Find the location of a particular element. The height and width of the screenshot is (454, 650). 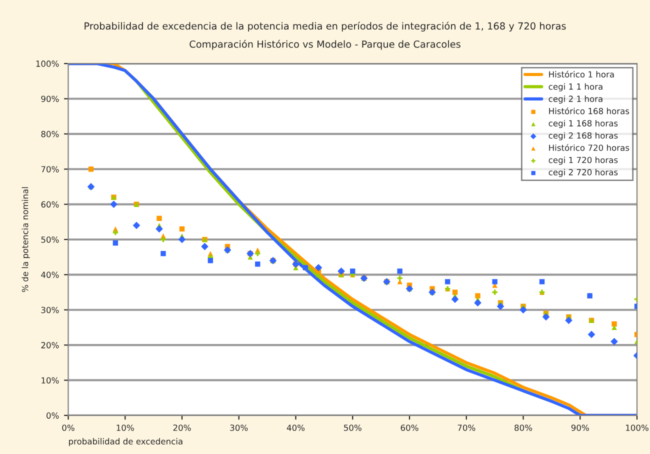

legend-label: cegi 1 720 horas is located at coordinates (583, 160).